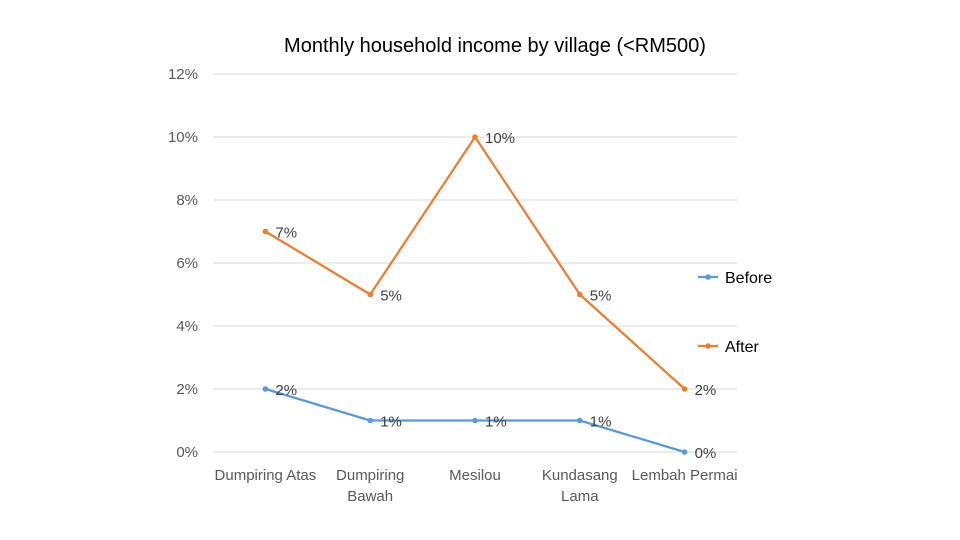 Image resolution: width=960 pixels, height=540 pixels. Describe the element at coordinates (187, 200) in the screenshot. I see `y-tick-label: 8%` at that location.